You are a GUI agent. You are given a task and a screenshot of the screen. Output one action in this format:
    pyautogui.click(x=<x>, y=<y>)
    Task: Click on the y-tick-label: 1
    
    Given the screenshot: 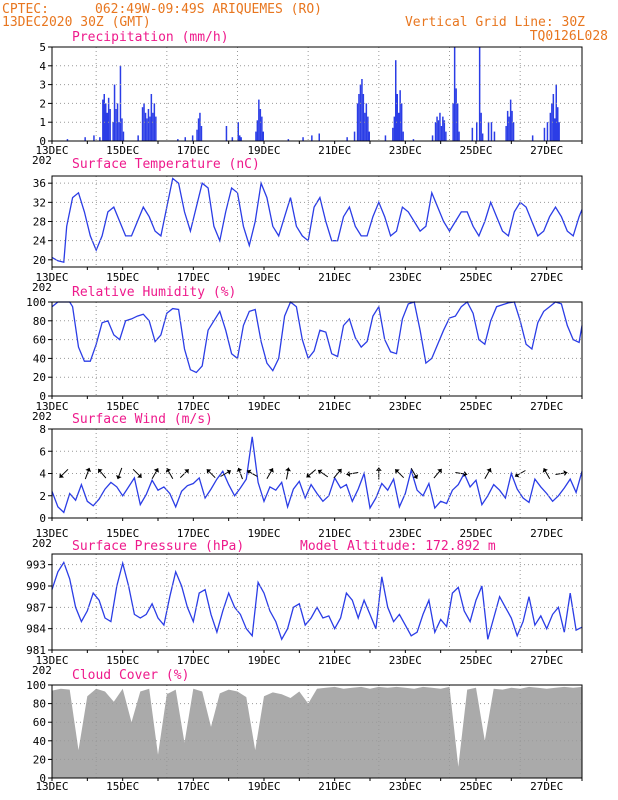 What is the action you would take?
    pyautogui.click(x=42, y=122)
    